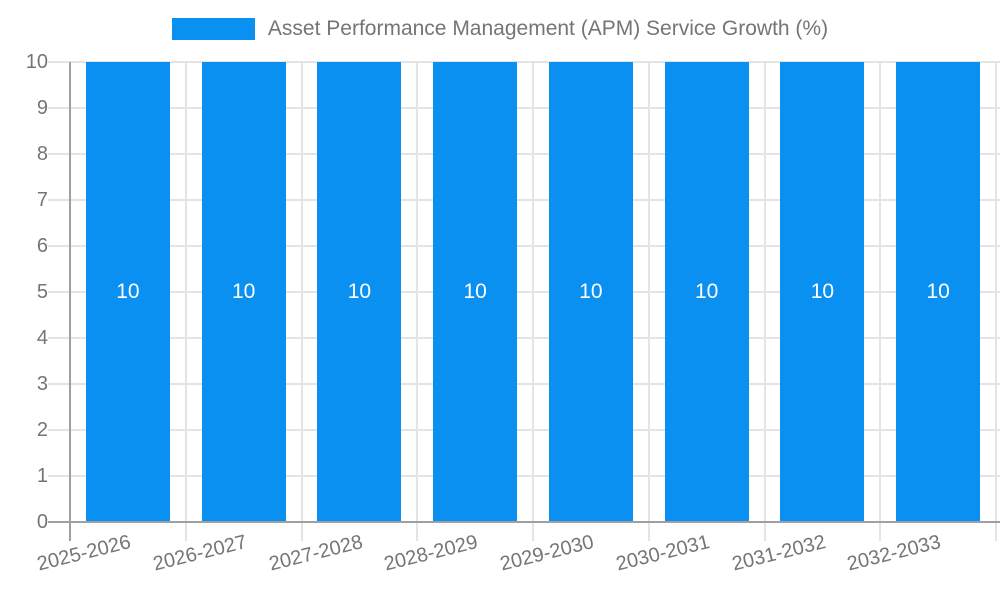 This screenshot has height=600, width=1000. Describe the element at coordinates (36, 62) in the screenshot. I see `y-tick-label: 10` at that location.